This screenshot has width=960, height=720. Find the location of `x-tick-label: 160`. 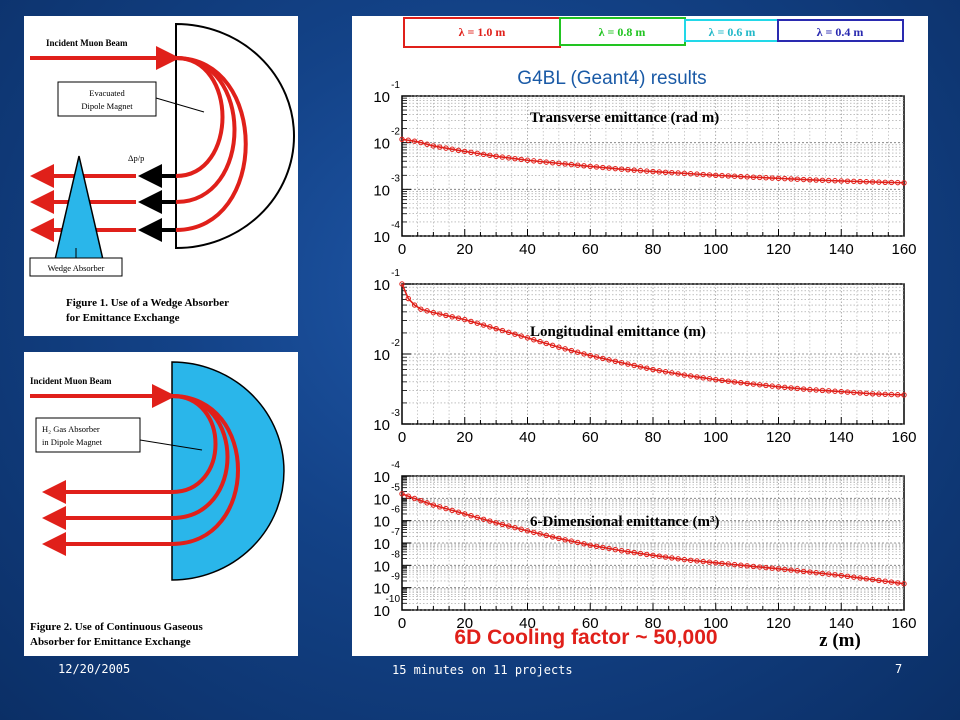

x-tick-label: 160 is located at coordinates (903, 437).